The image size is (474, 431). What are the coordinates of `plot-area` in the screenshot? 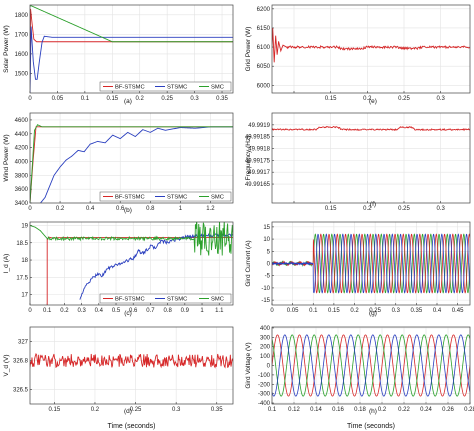 It's located at (131, 365).